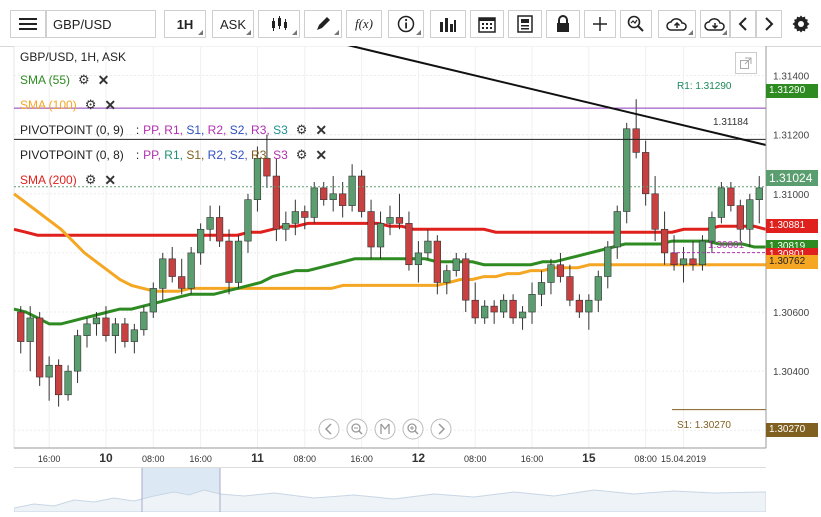 This screenshot has width=821, height=517. Describe the element at coordinates (154, 130) in the screenshot. I see `pivot9-level-pp: PP,` at that location.